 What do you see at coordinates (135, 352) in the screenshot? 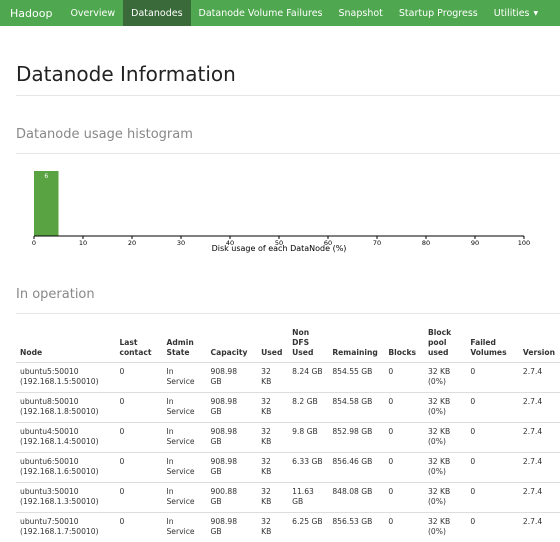
I see `cell-text: contact` at bounding box center [135, 352].